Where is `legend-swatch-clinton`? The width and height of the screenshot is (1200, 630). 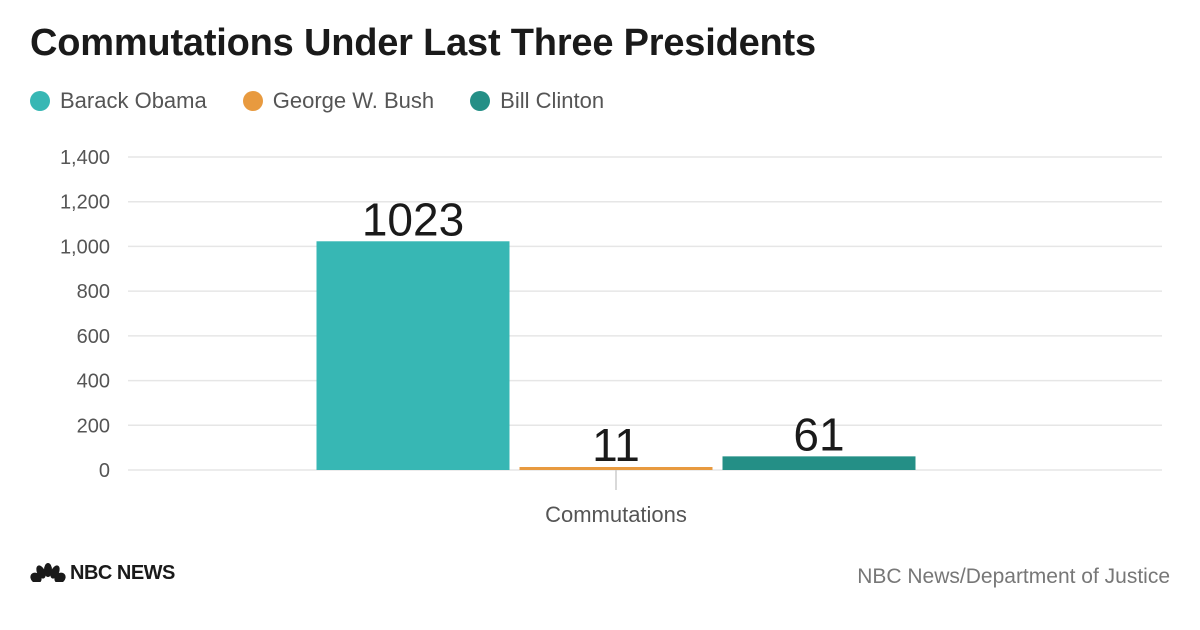 legend-swatch-clinton is located at coordinates (480, 101).